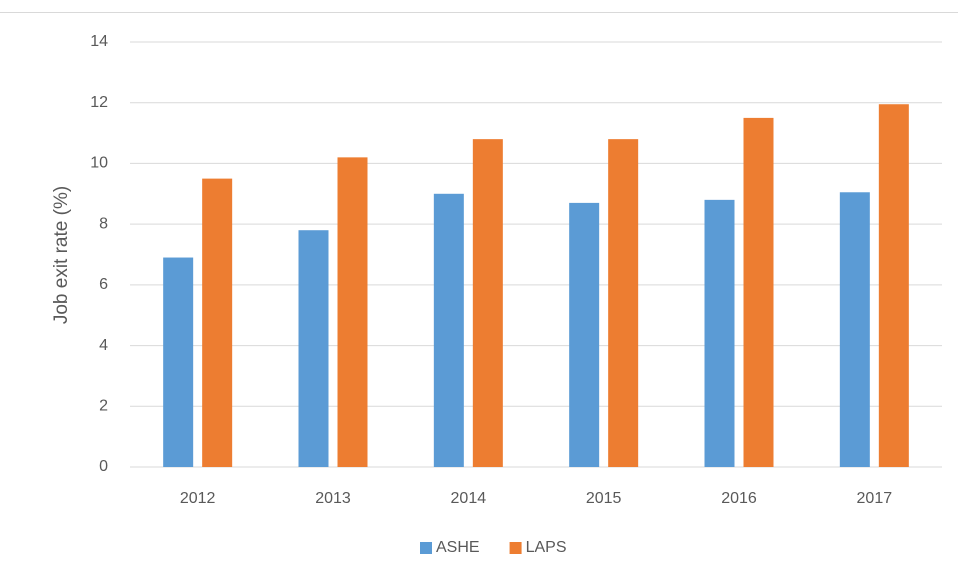  What do you see at coordinates (198, 498) in the screenshot?
I see `x-tick-label: 2012` at bounding box center [198, 498].